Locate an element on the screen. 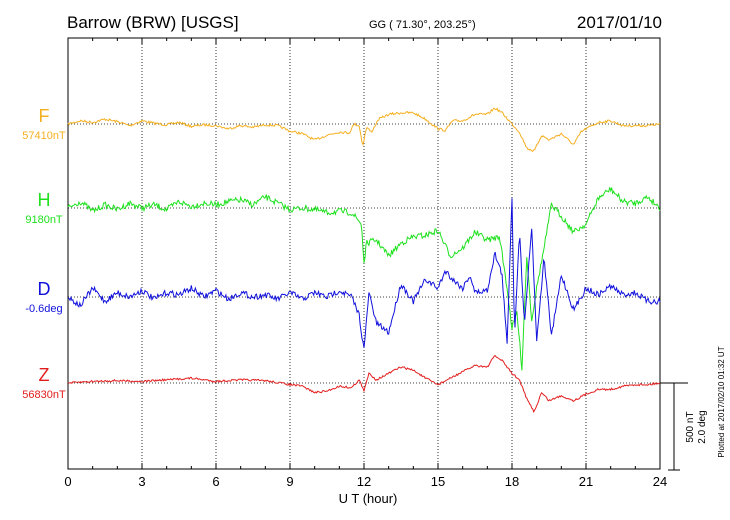 Image resolution: width=730 pixels, height=520 pixels. x-tick-label: 24 is located at coordinates (660, 481).